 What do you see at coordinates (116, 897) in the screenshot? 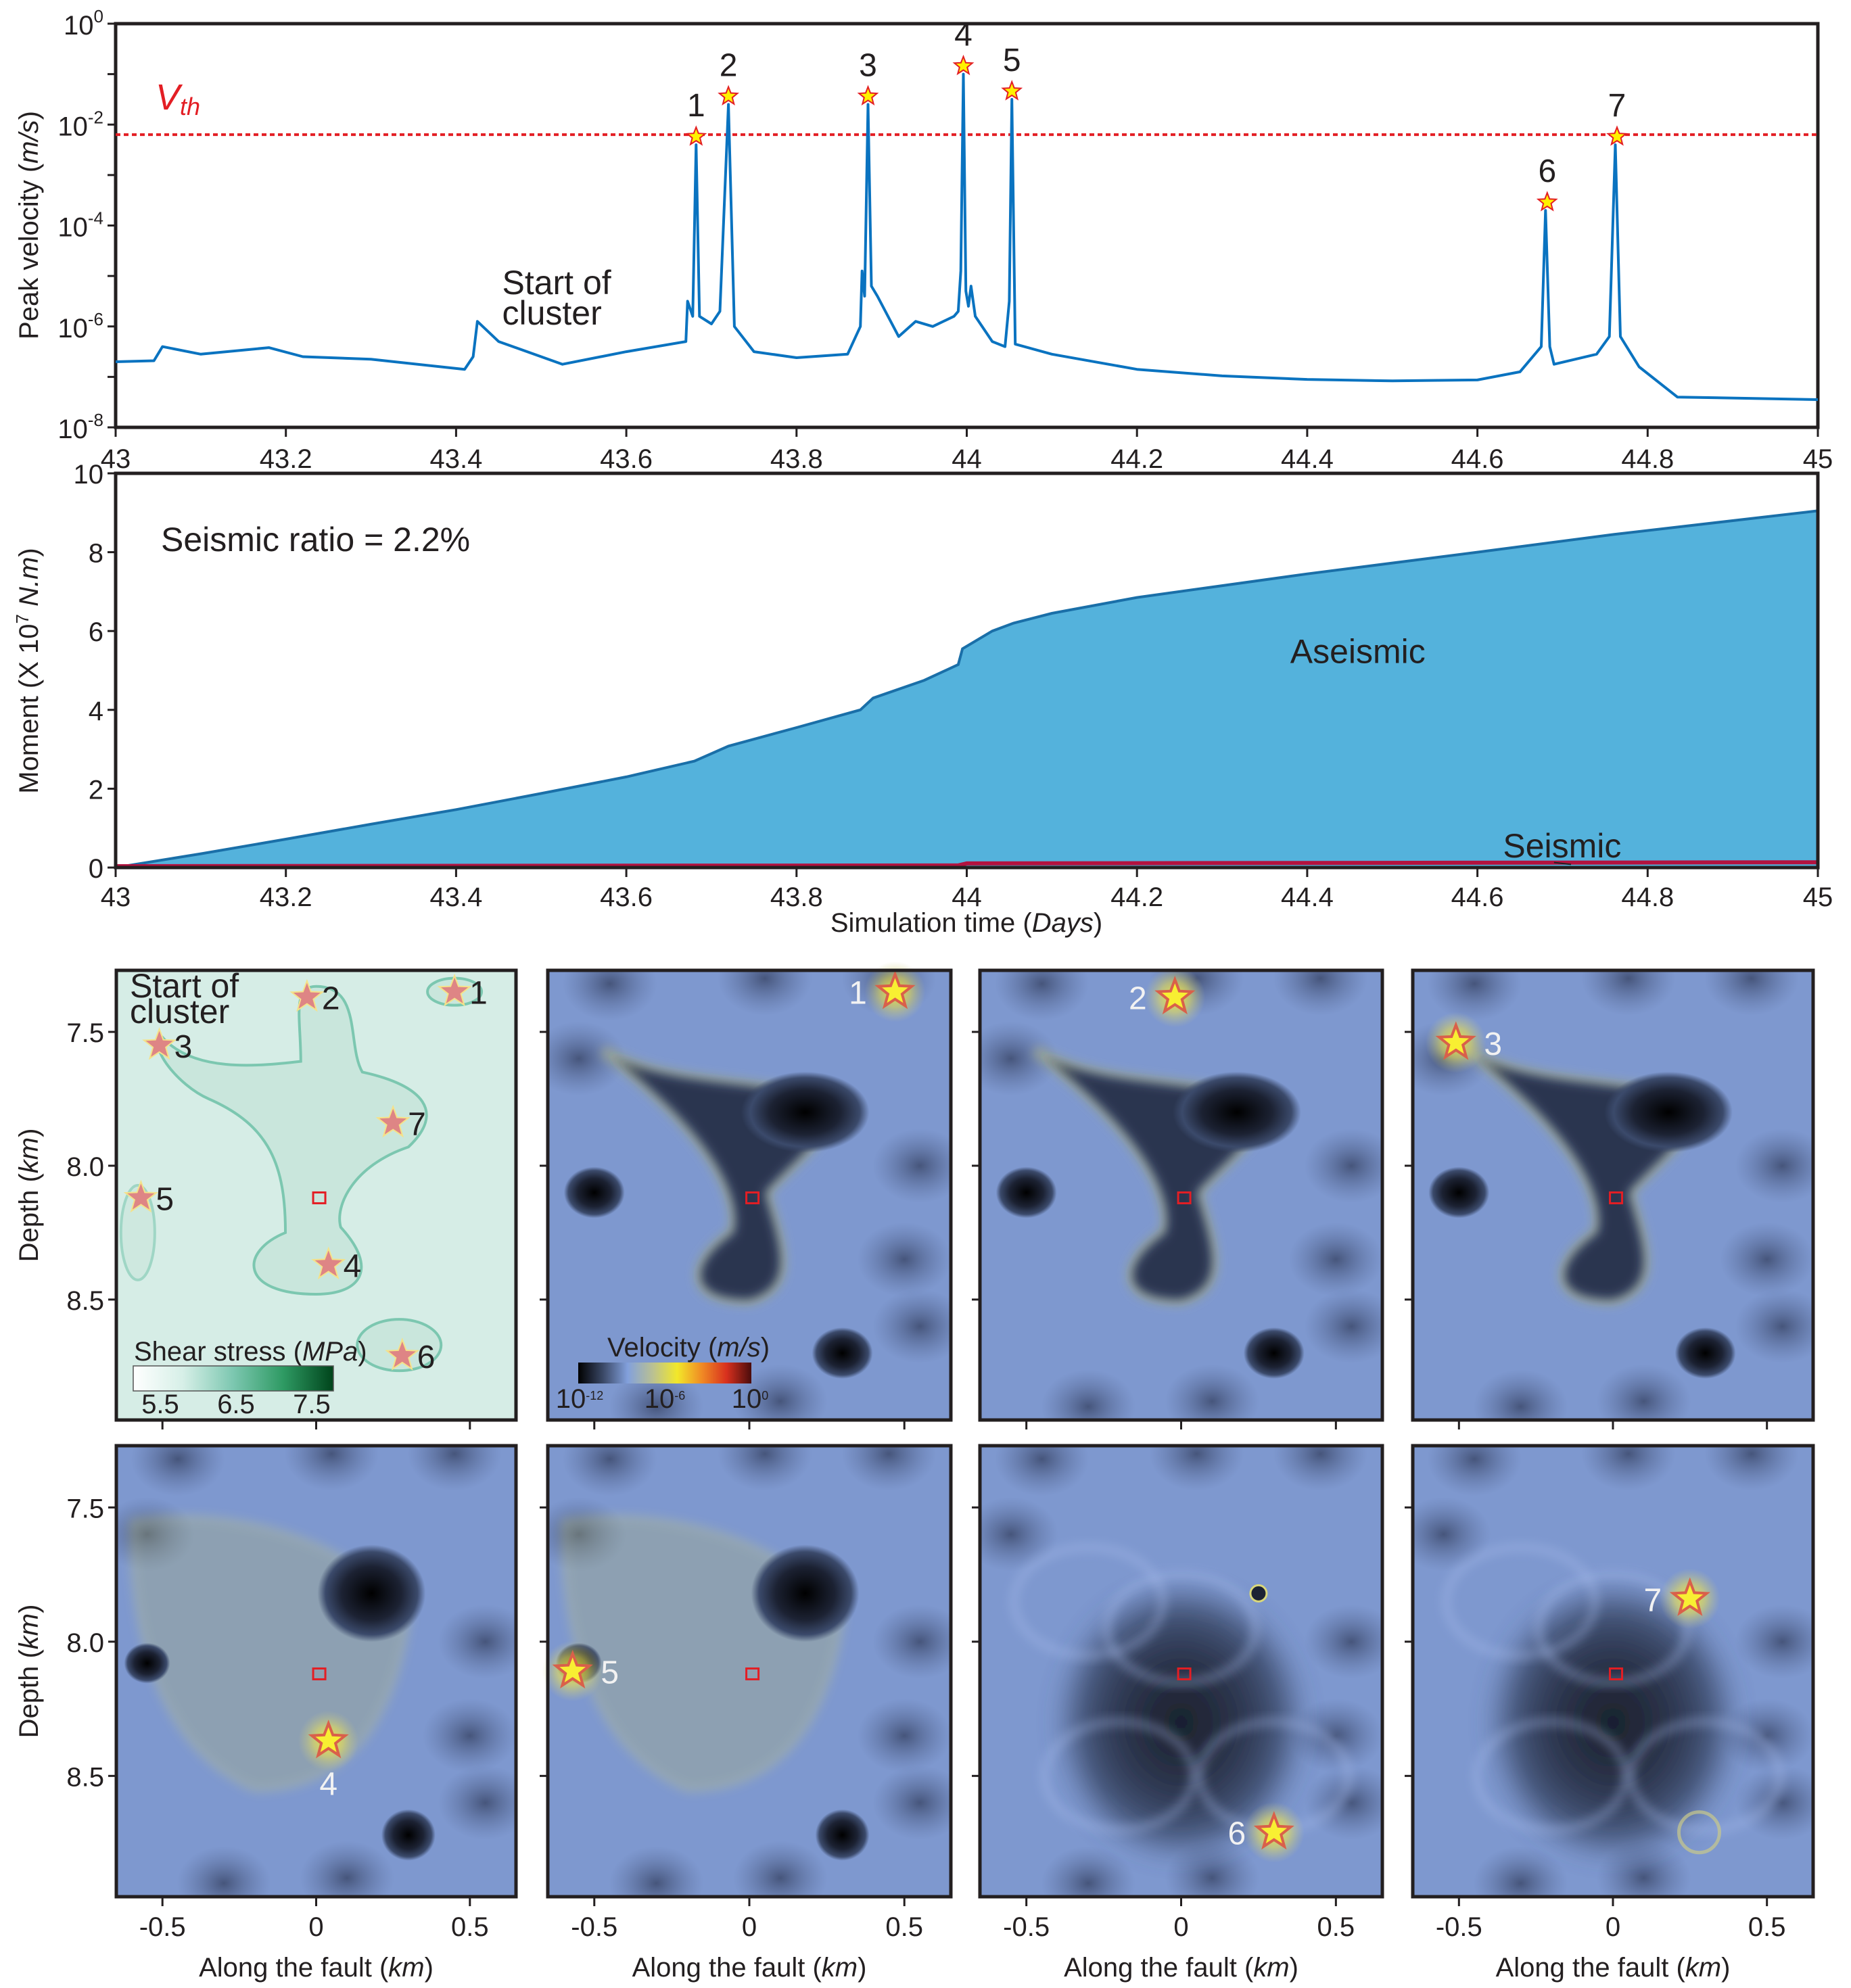
I see `x-tick-label: 43` at bounding box center [116, 897].